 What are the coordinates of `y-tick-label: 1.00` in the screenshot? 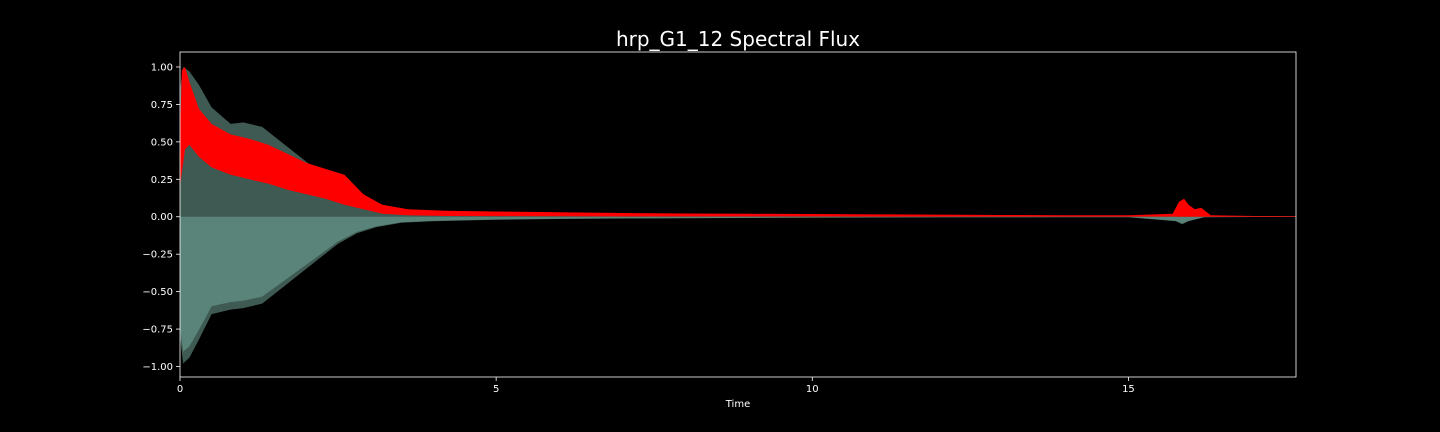 It's located at (162, 67).